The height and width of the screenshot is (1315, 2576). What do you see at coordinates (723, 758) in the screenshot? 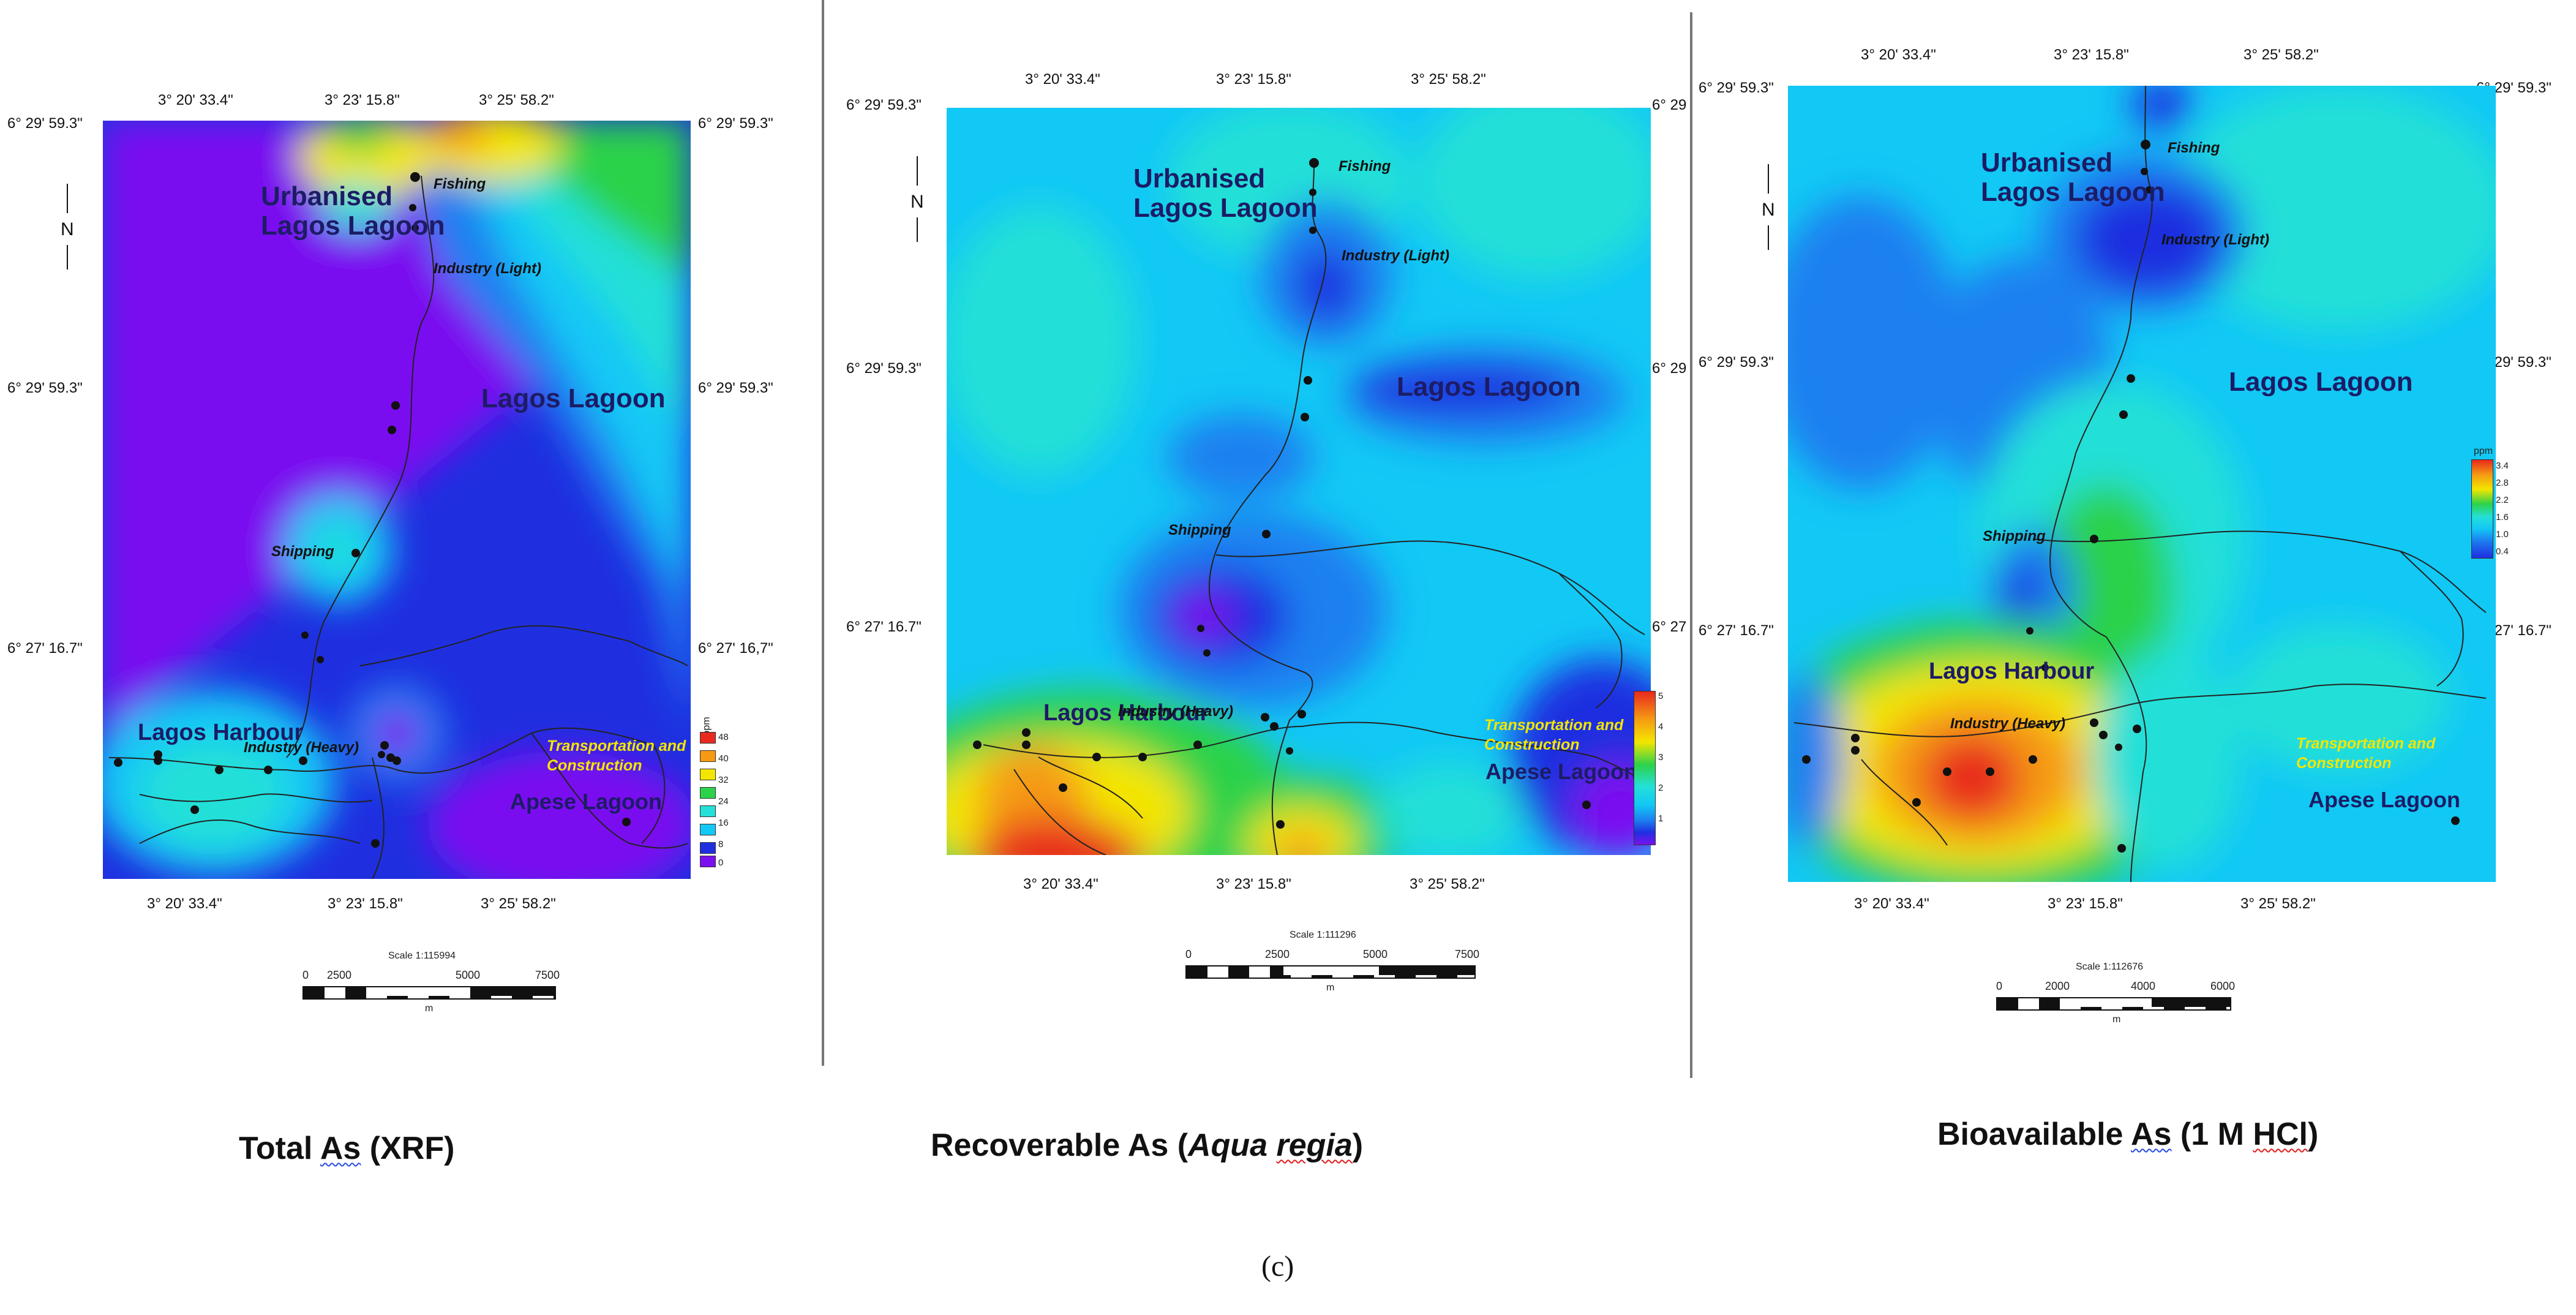
I see `legend-value: 40` at bounding box center [723, 758].